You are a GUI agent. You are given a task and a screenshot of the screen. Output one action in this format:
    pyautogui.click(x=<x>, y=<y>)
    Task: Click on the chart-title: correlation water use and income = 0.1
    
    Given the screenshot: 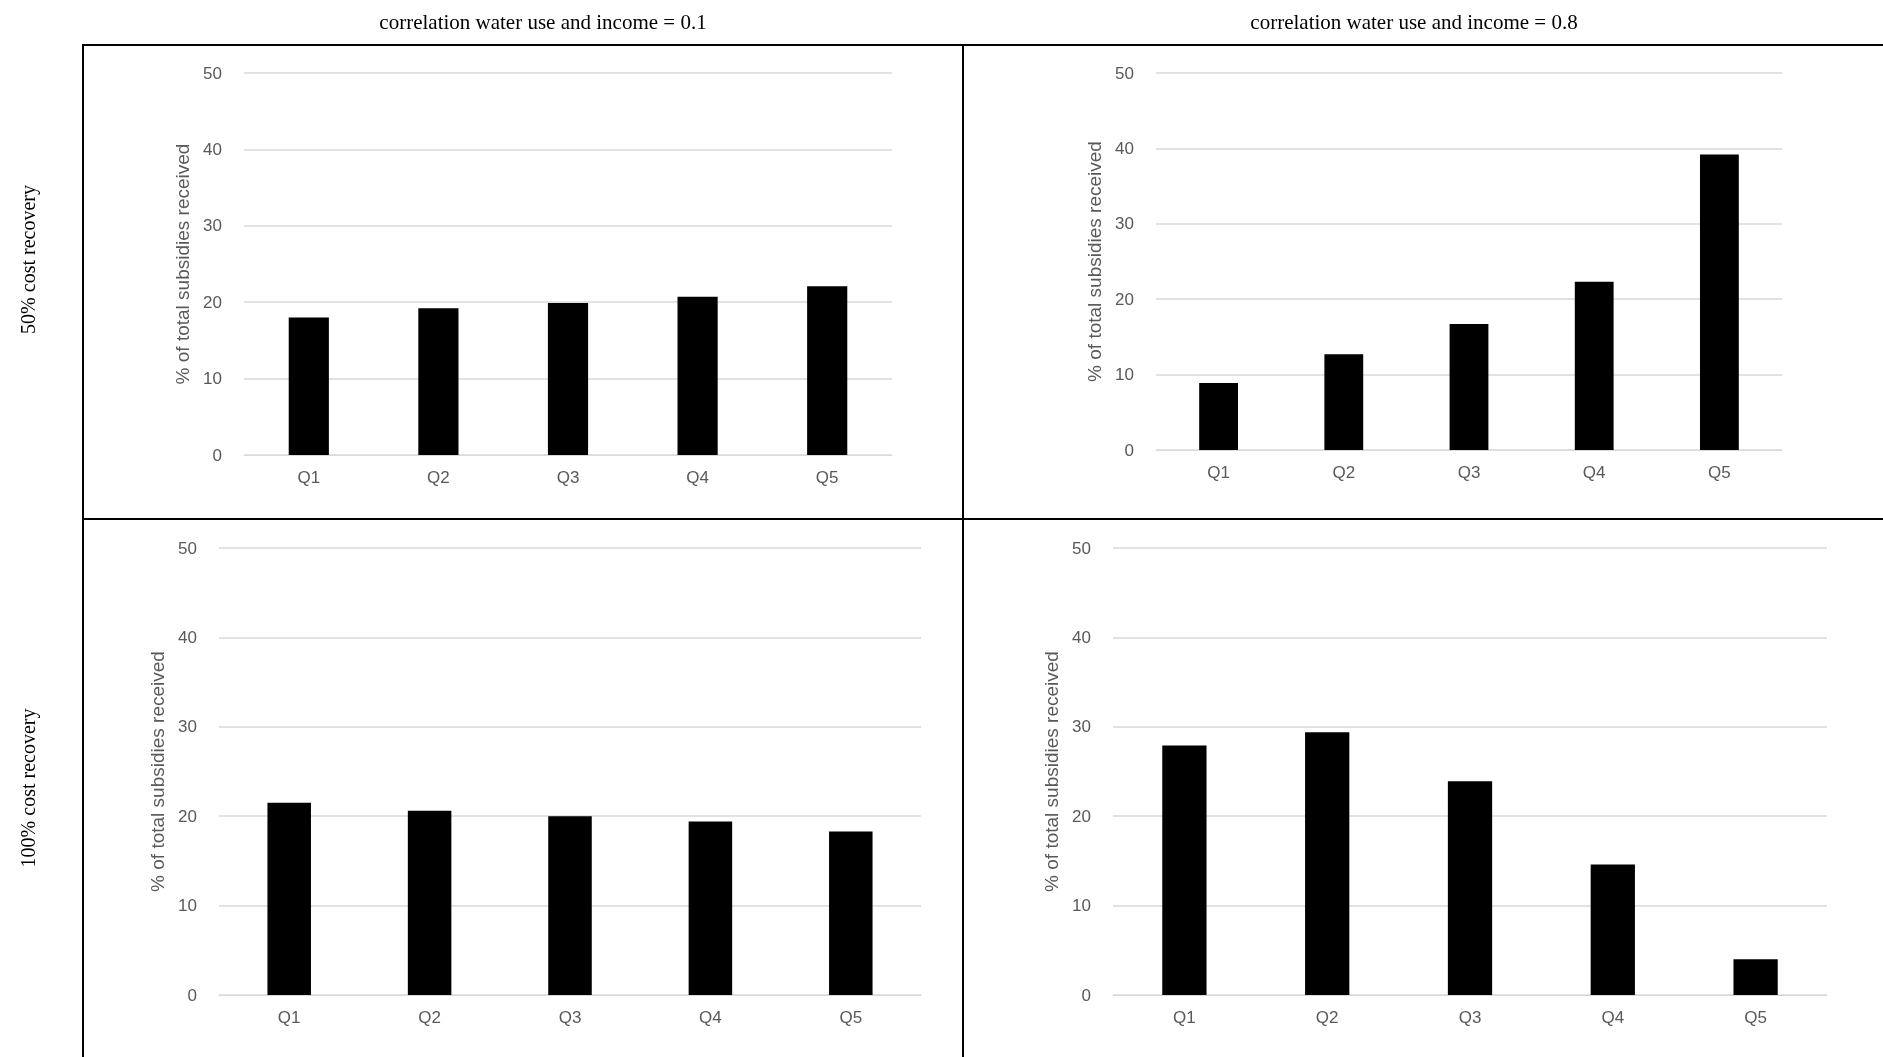 What is the action you would take?
    pyautogui.click(x=543, y=21)
    